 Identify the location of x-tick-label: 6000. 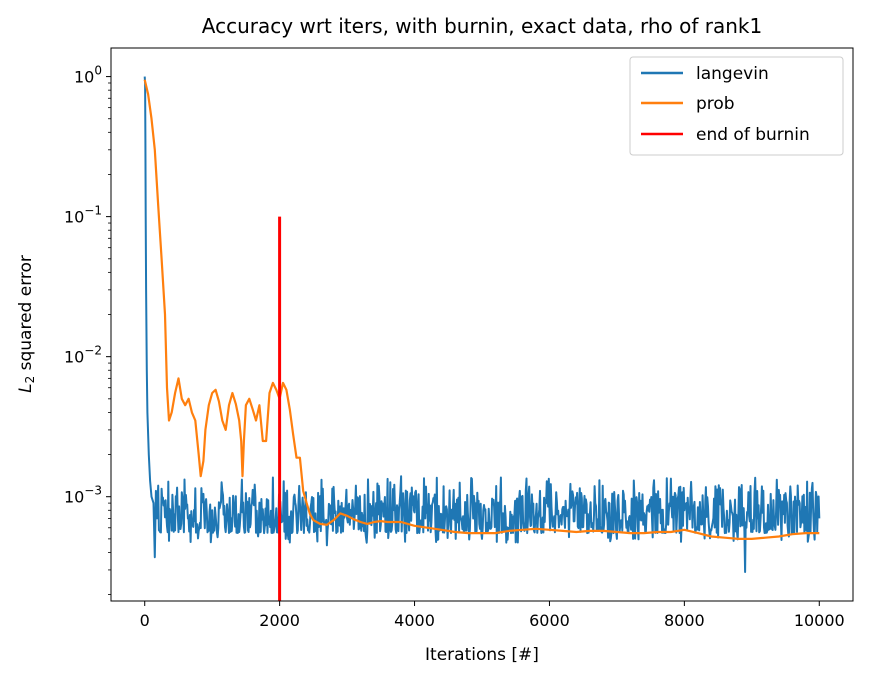
(549, 620).